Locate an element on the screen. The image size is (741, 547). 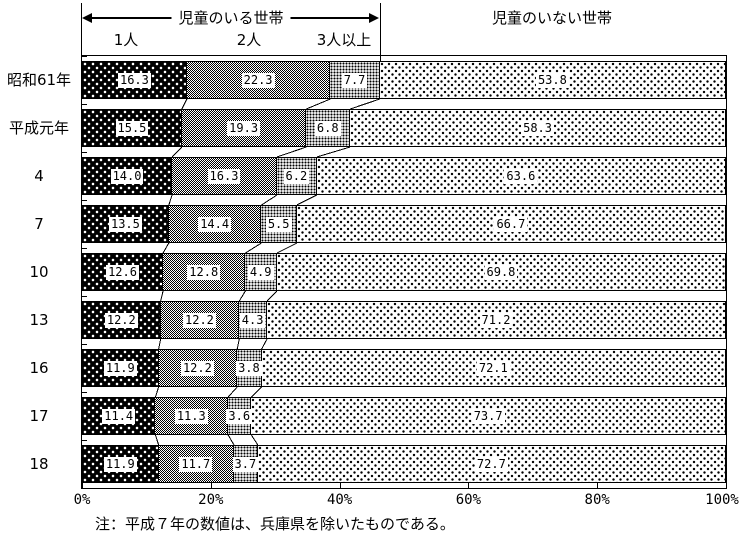
bar-segment: 73.7 is located at coordinates (488, 416).